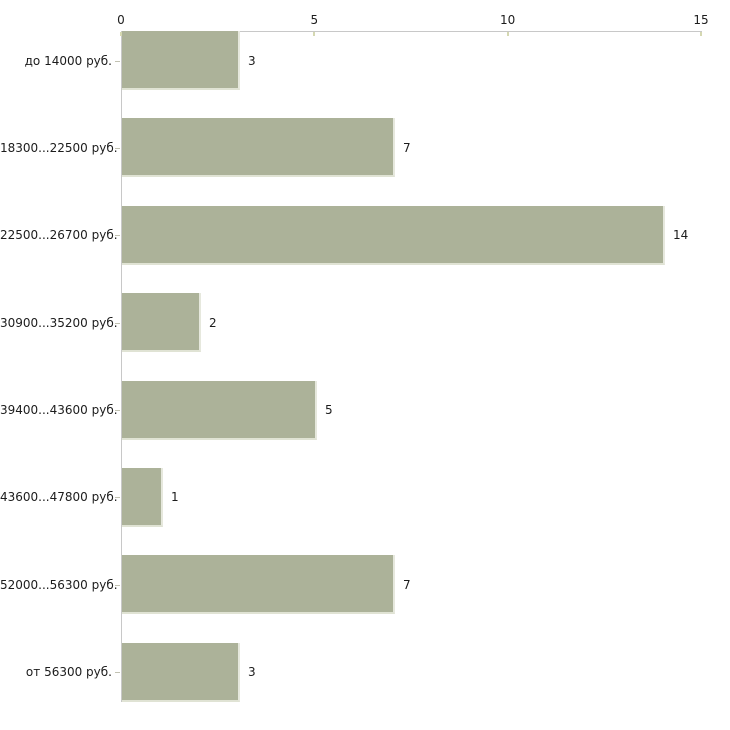  What do you see at coordinates (121, 366) in the screenshot?
I see `y-axis-line` at bounding box center [121, 366].